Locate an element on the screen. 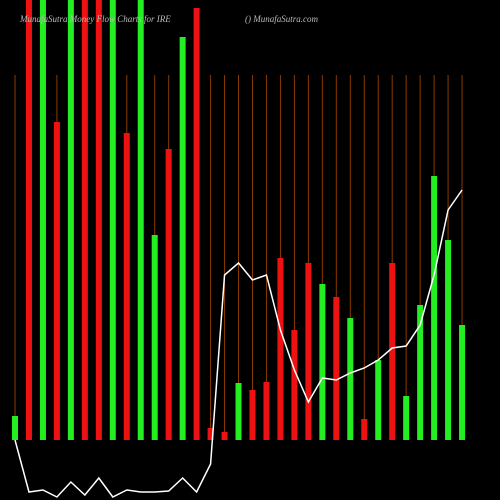 This screenshot has height=500, width=500. chart-subtitle: () MunafaSutra.com is located at coordinates (281, 19).